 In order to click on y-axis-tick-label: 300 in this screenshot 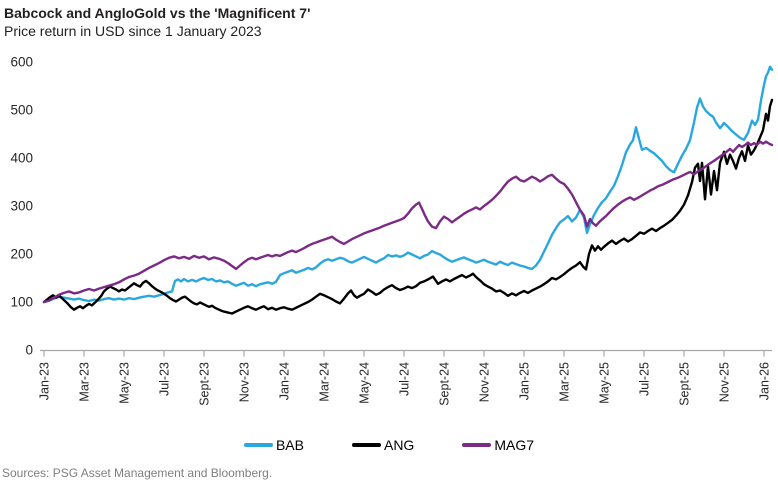, I will do `click(21, 206)`.